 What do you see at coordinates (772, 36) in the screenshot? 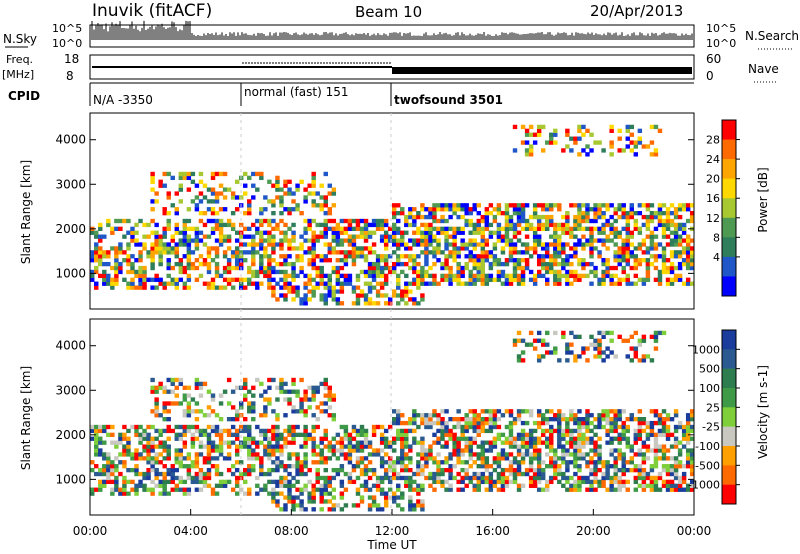
I see `nsearch-label: N.Search` at bounding box center [772, 36].